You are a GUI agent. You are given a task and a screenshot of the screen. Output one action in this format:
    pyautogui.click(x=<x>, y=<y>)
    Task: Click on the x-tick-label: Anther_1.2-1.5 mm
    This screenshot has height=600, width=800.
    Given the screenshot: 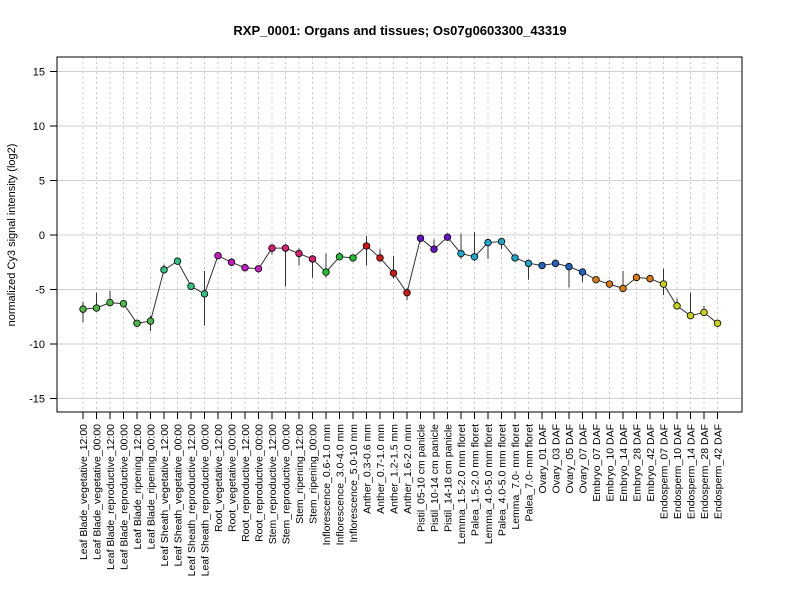 What is the action you would take?
    pyautogui.click(x=395, y=469)
    